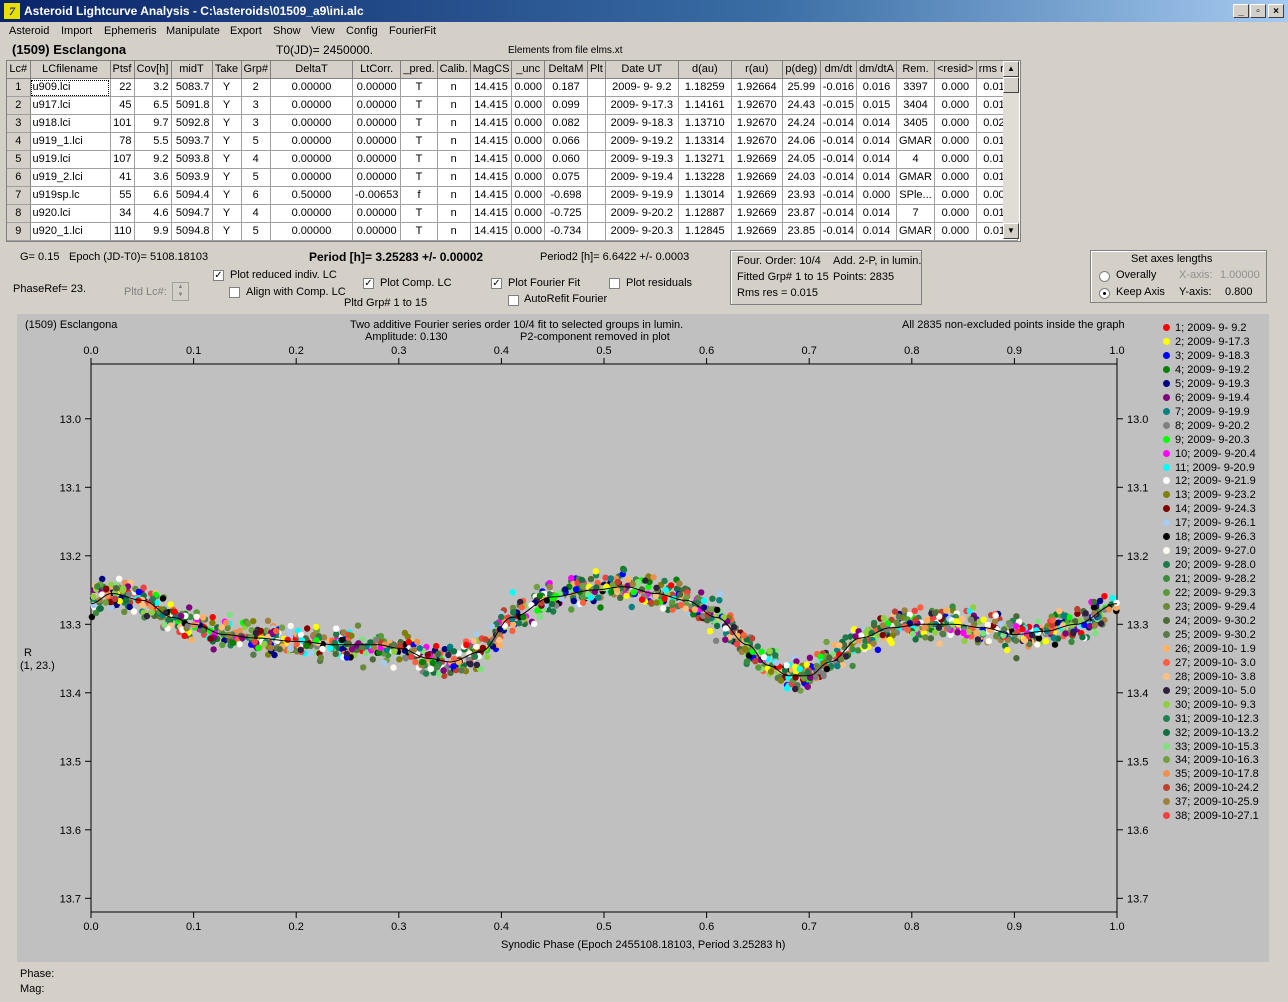 Image resolution: width=1288 pixels, height=1002 pixels. Describe the element at coordinates (1239, 292) in the screenshot. I see `y-axis-value: 0.800` at that location.